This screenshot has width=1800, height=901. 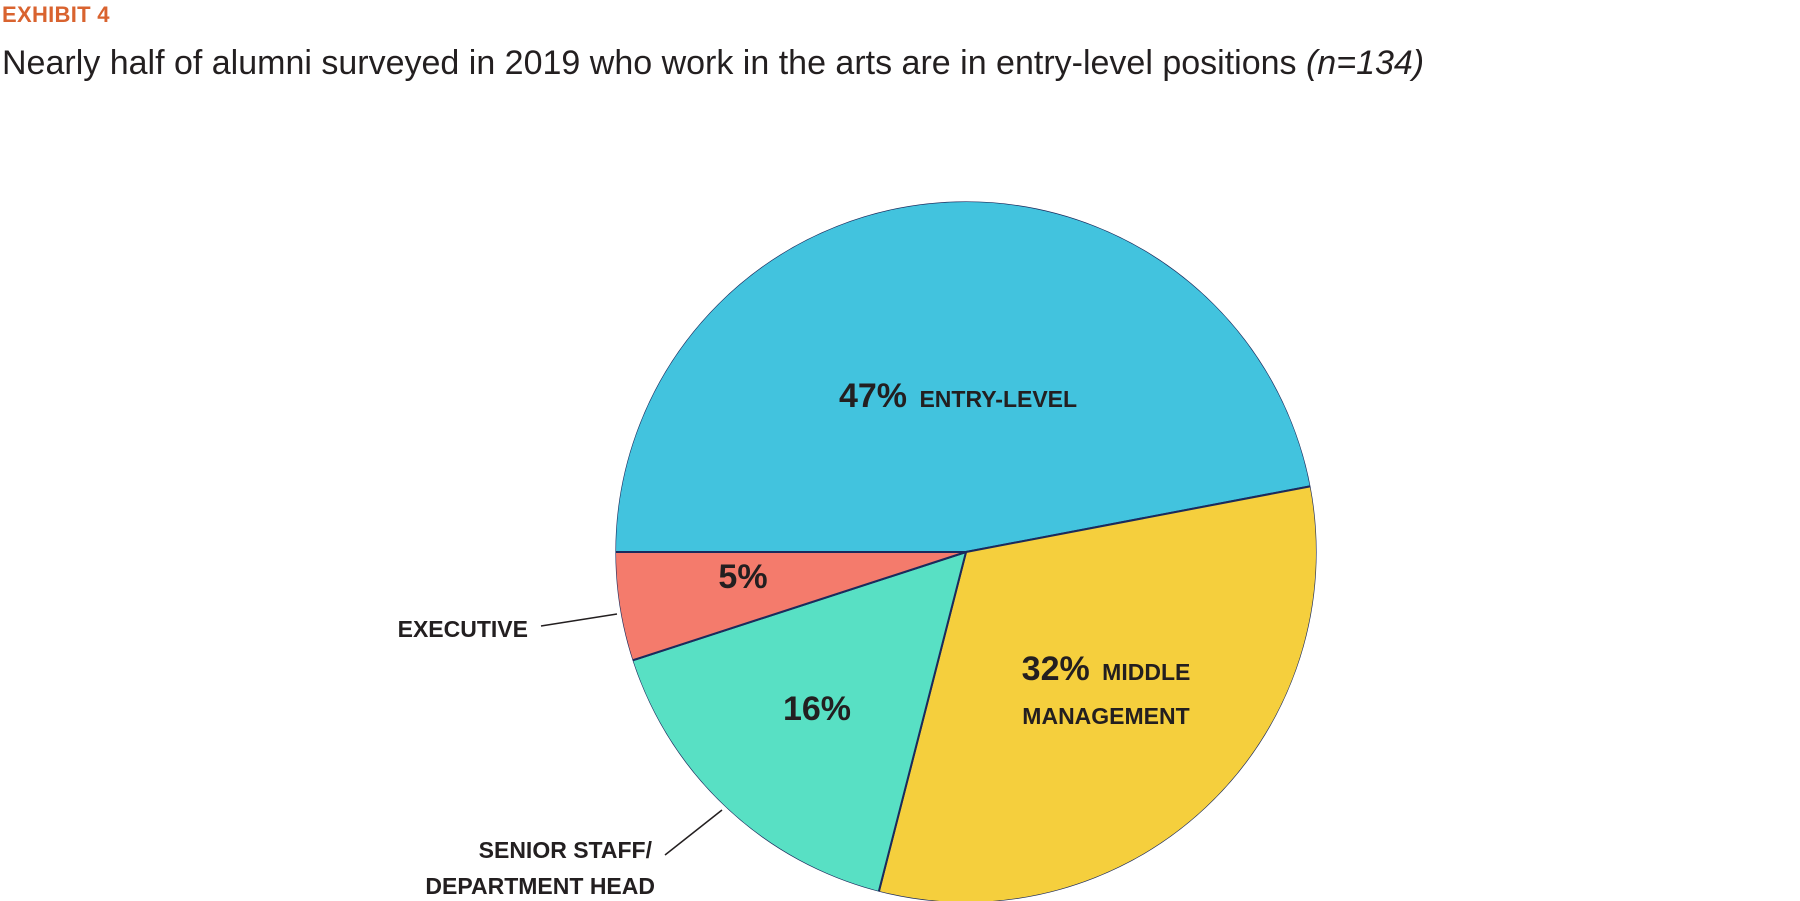 What do you see at coordinates (463, 629) in the screenshot?
I see `executive-category: EXECUTIVE` at bounding box center [463, 629].